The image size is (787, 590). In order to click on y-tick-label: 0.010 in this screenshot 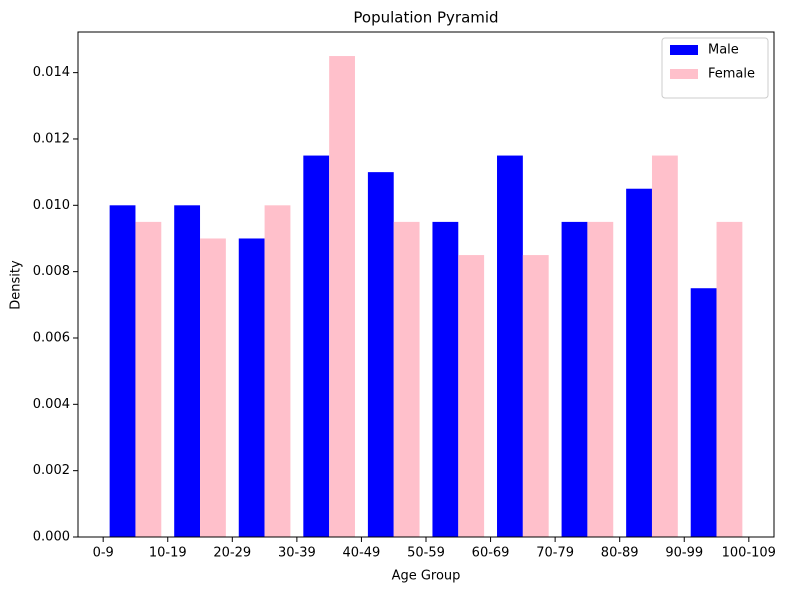, I will do `click(51, 205)`.